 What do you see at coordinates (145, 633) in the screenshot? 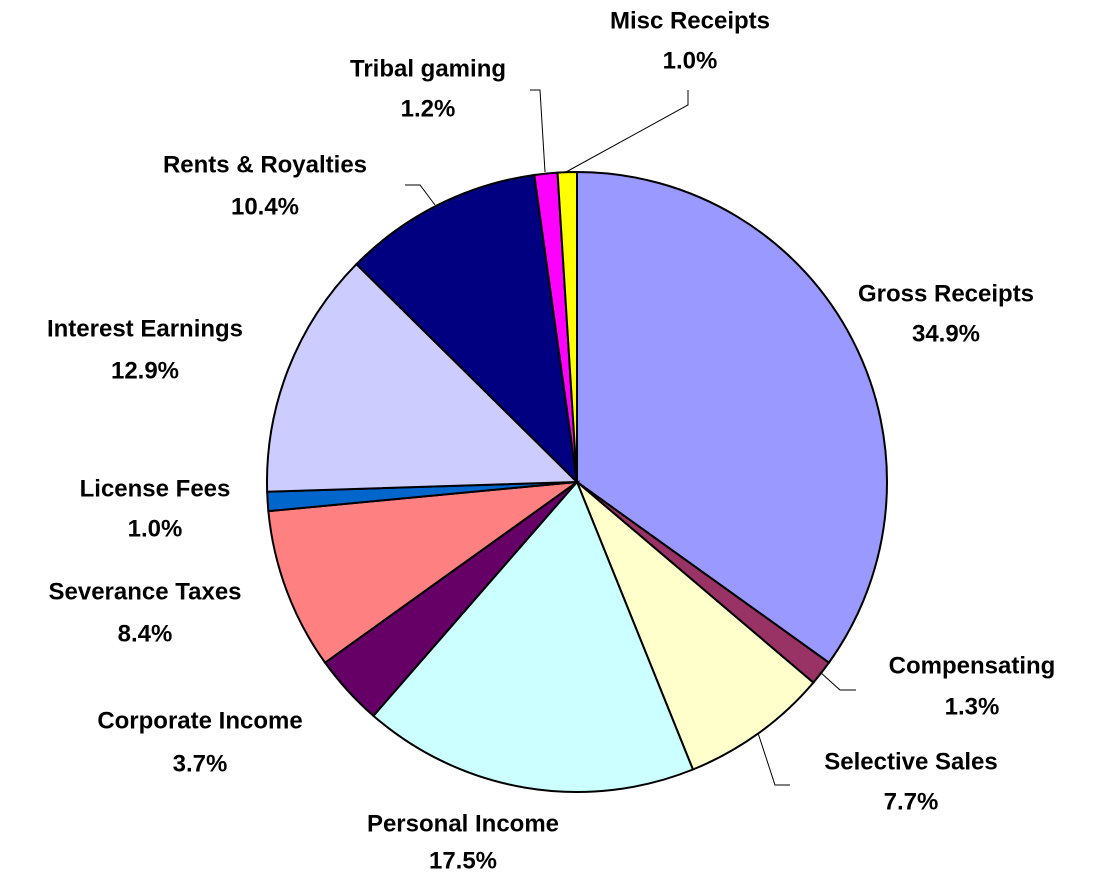
I see `slice-value-label: 8.4%` at bounding box center [145, 633].